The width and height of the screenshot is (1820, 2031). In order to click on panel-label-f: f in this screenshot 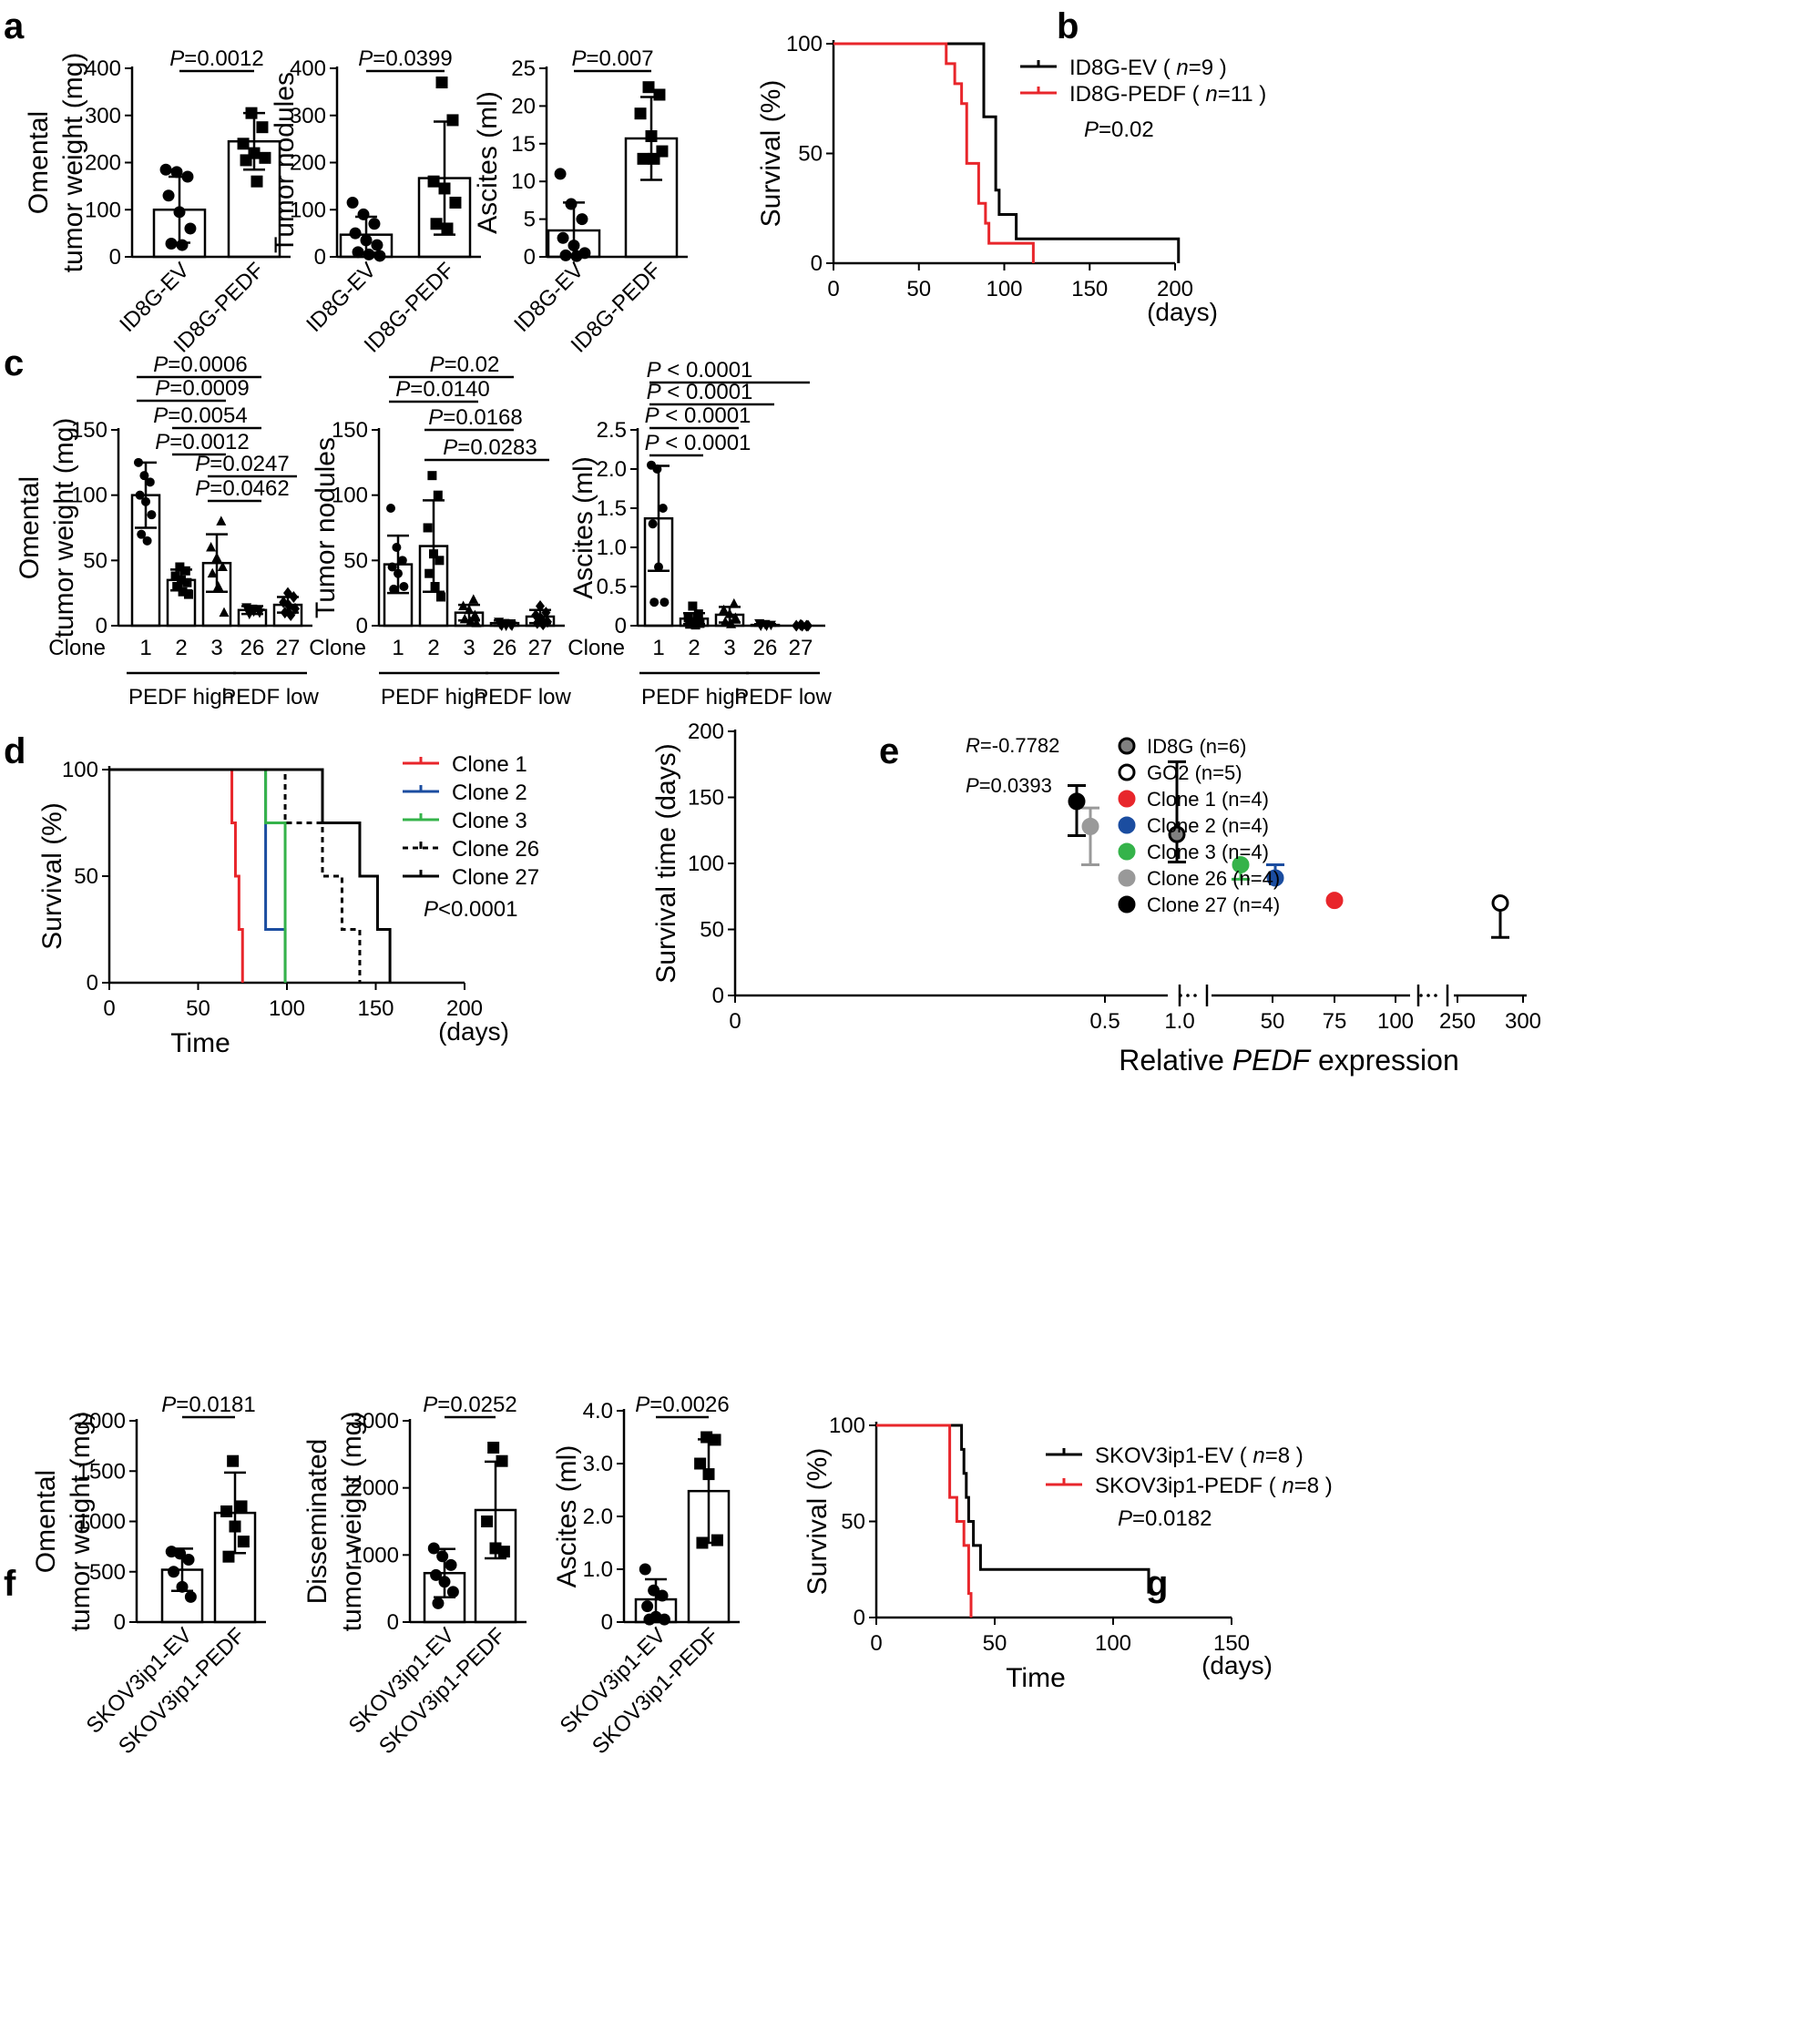, I will do `click(10, 1584)`.